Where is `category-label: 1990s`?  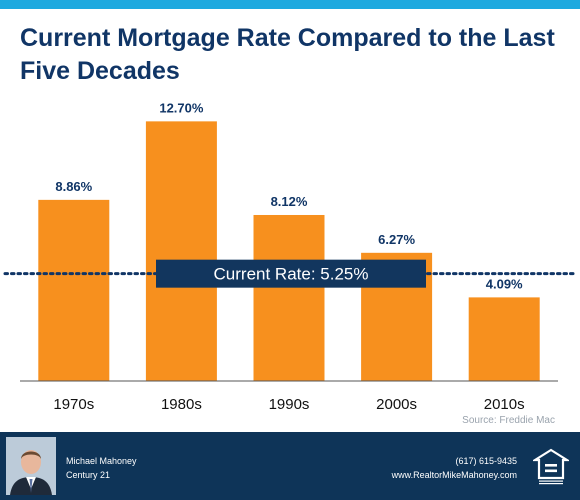 category-label: 1990s is located at coordinates (289, 404).